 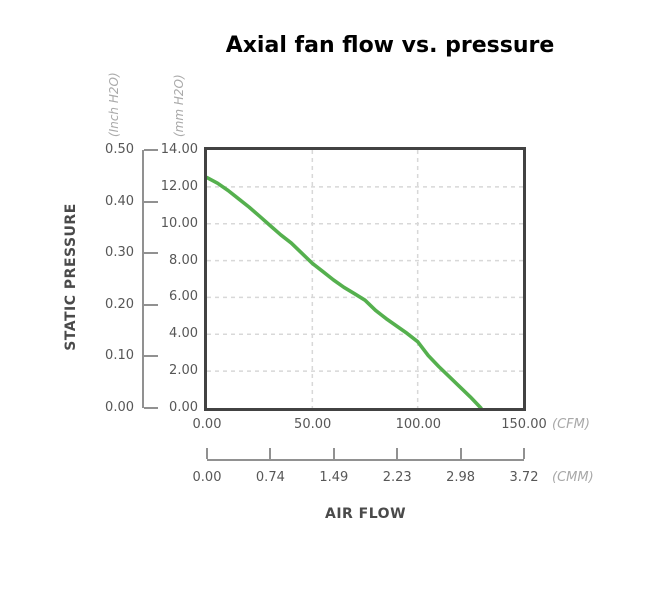 I want to click on y-axis-inch-tick-labels: 0.50 0.40 0.30 0.20 0.10 0.00, so click(x=114, y=279).